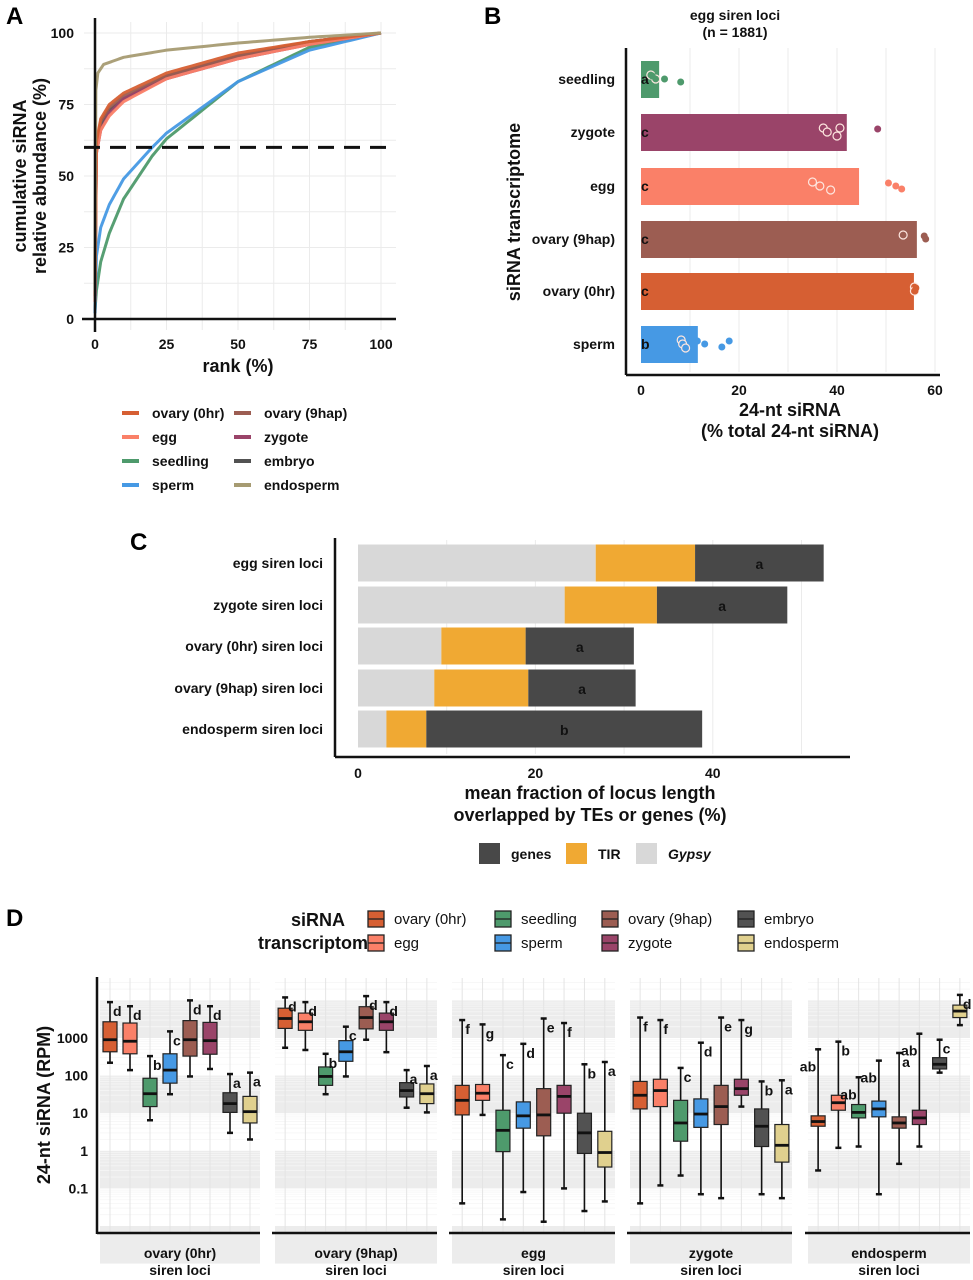 This screenshot has height=1280, width=973. Describe the element at coordinates (358, 773) in the screenshot. I see `x-tick-label: 0` at that location.